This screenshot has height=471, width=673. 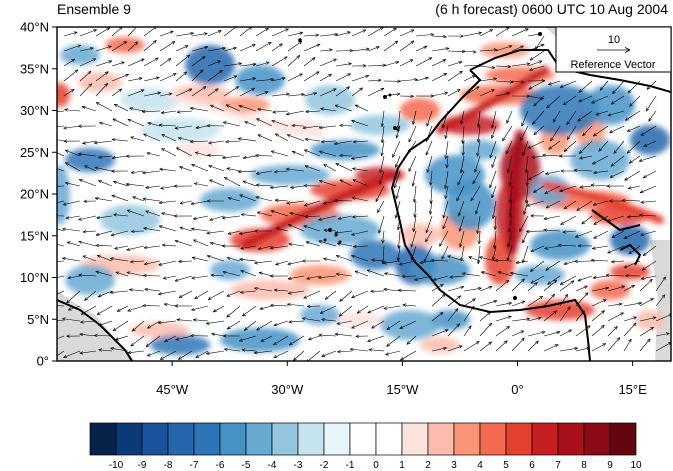 I want to click on colorbar-label: 7, so click(x=558, y=465).